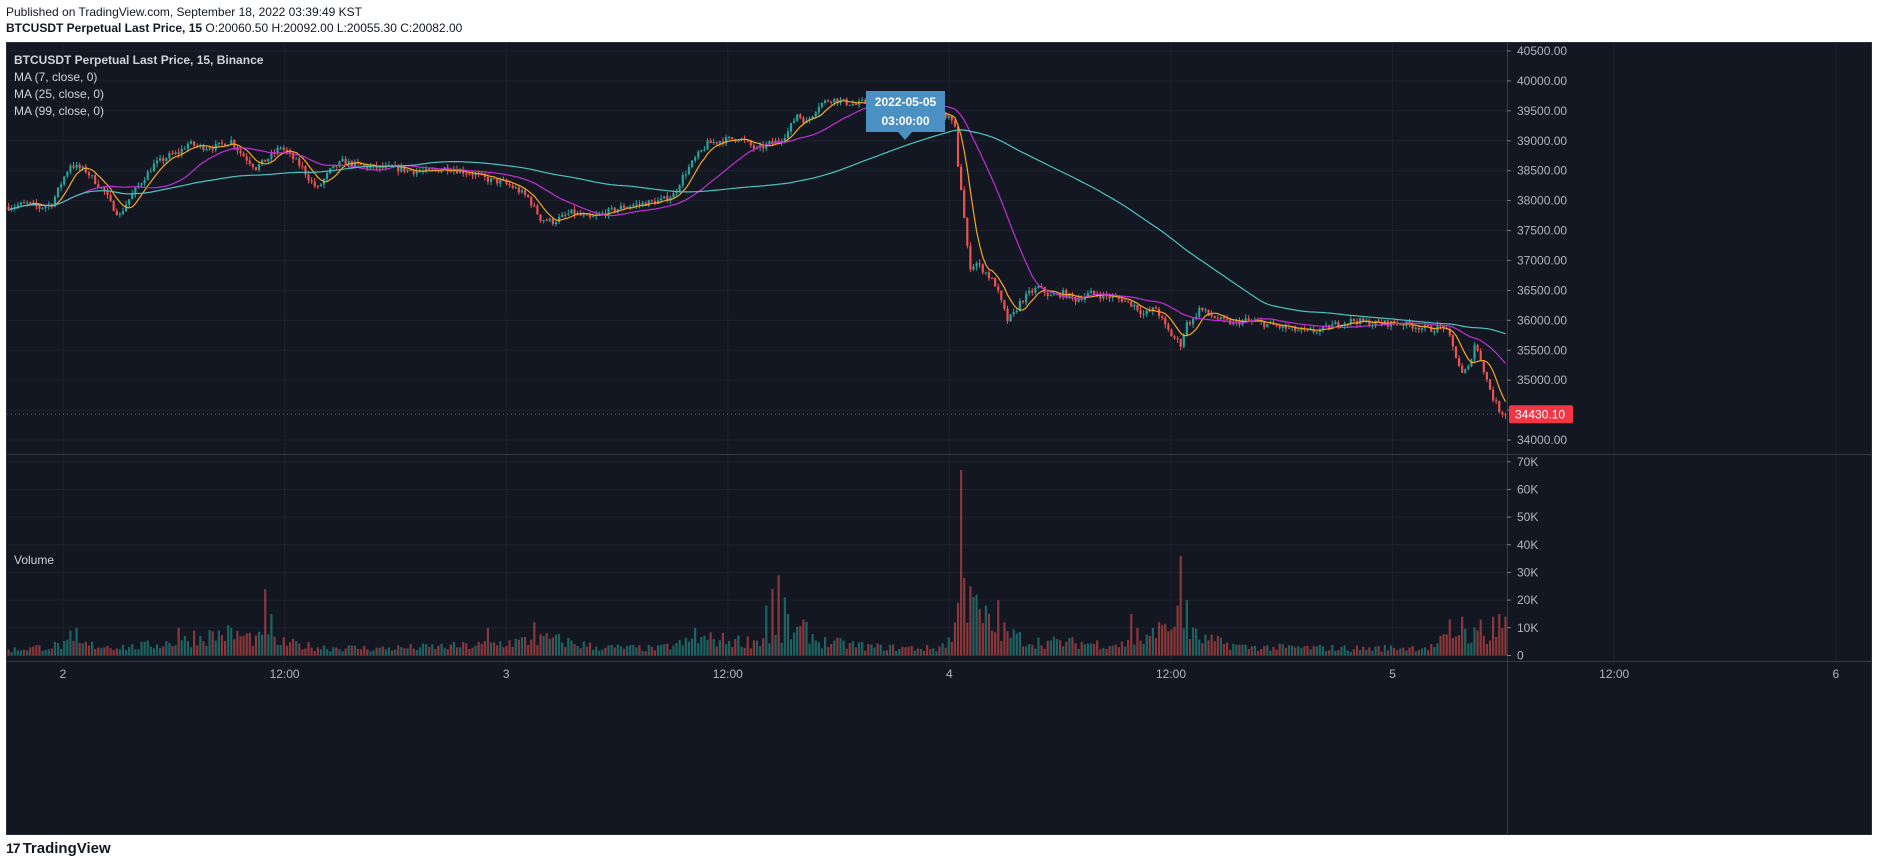 The height and width of the screenshot is (859, 1878). Describe the element at coordinates (59, 111) in the screenshot. I see `legend-ma99: MA (99, close, 0)` at that location.